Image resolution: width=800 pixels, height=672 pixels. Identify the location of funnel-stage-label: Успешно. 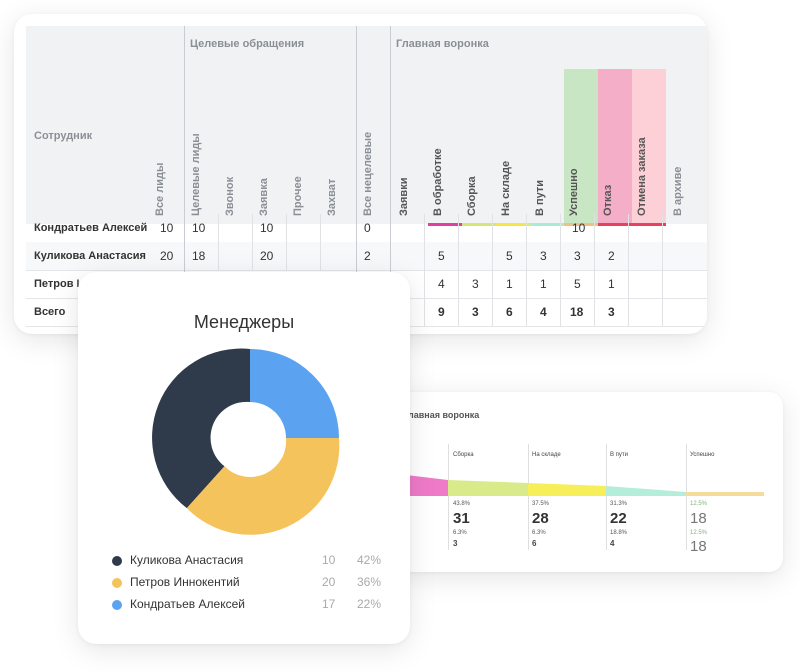
(702, 455).